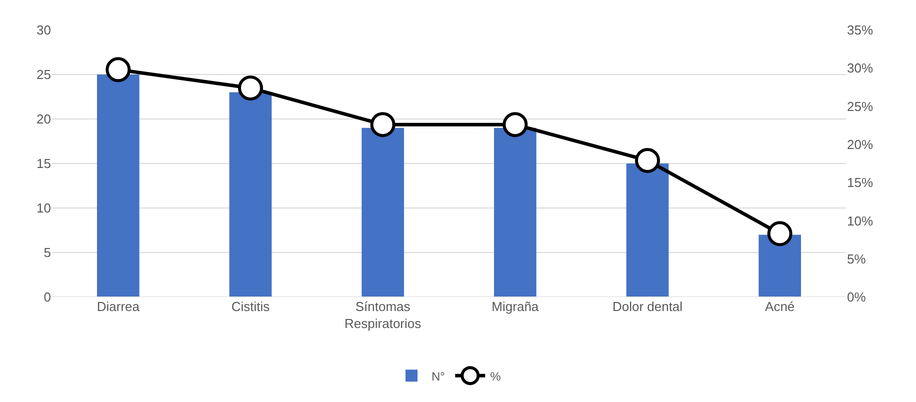 The image size is (916, 402). I want to click on y2-tick-label: 20%, so click(860, 144).